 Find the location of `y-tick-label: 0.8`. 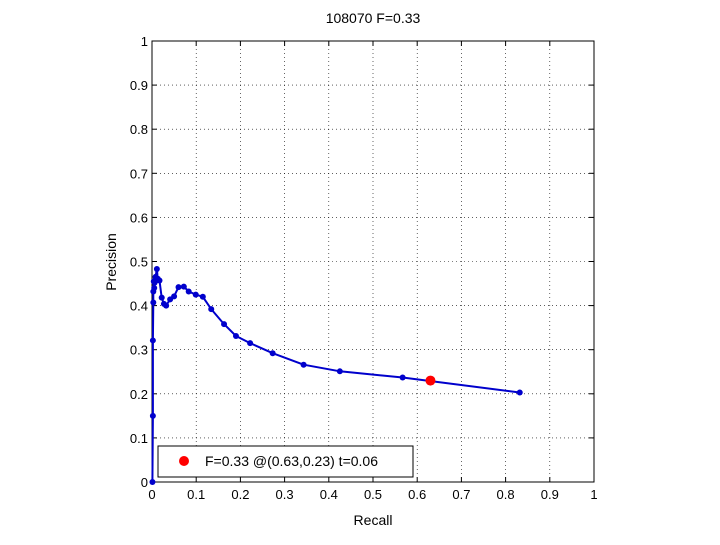

y-tick-label: 0.8 is located at coordinates (139, 129).